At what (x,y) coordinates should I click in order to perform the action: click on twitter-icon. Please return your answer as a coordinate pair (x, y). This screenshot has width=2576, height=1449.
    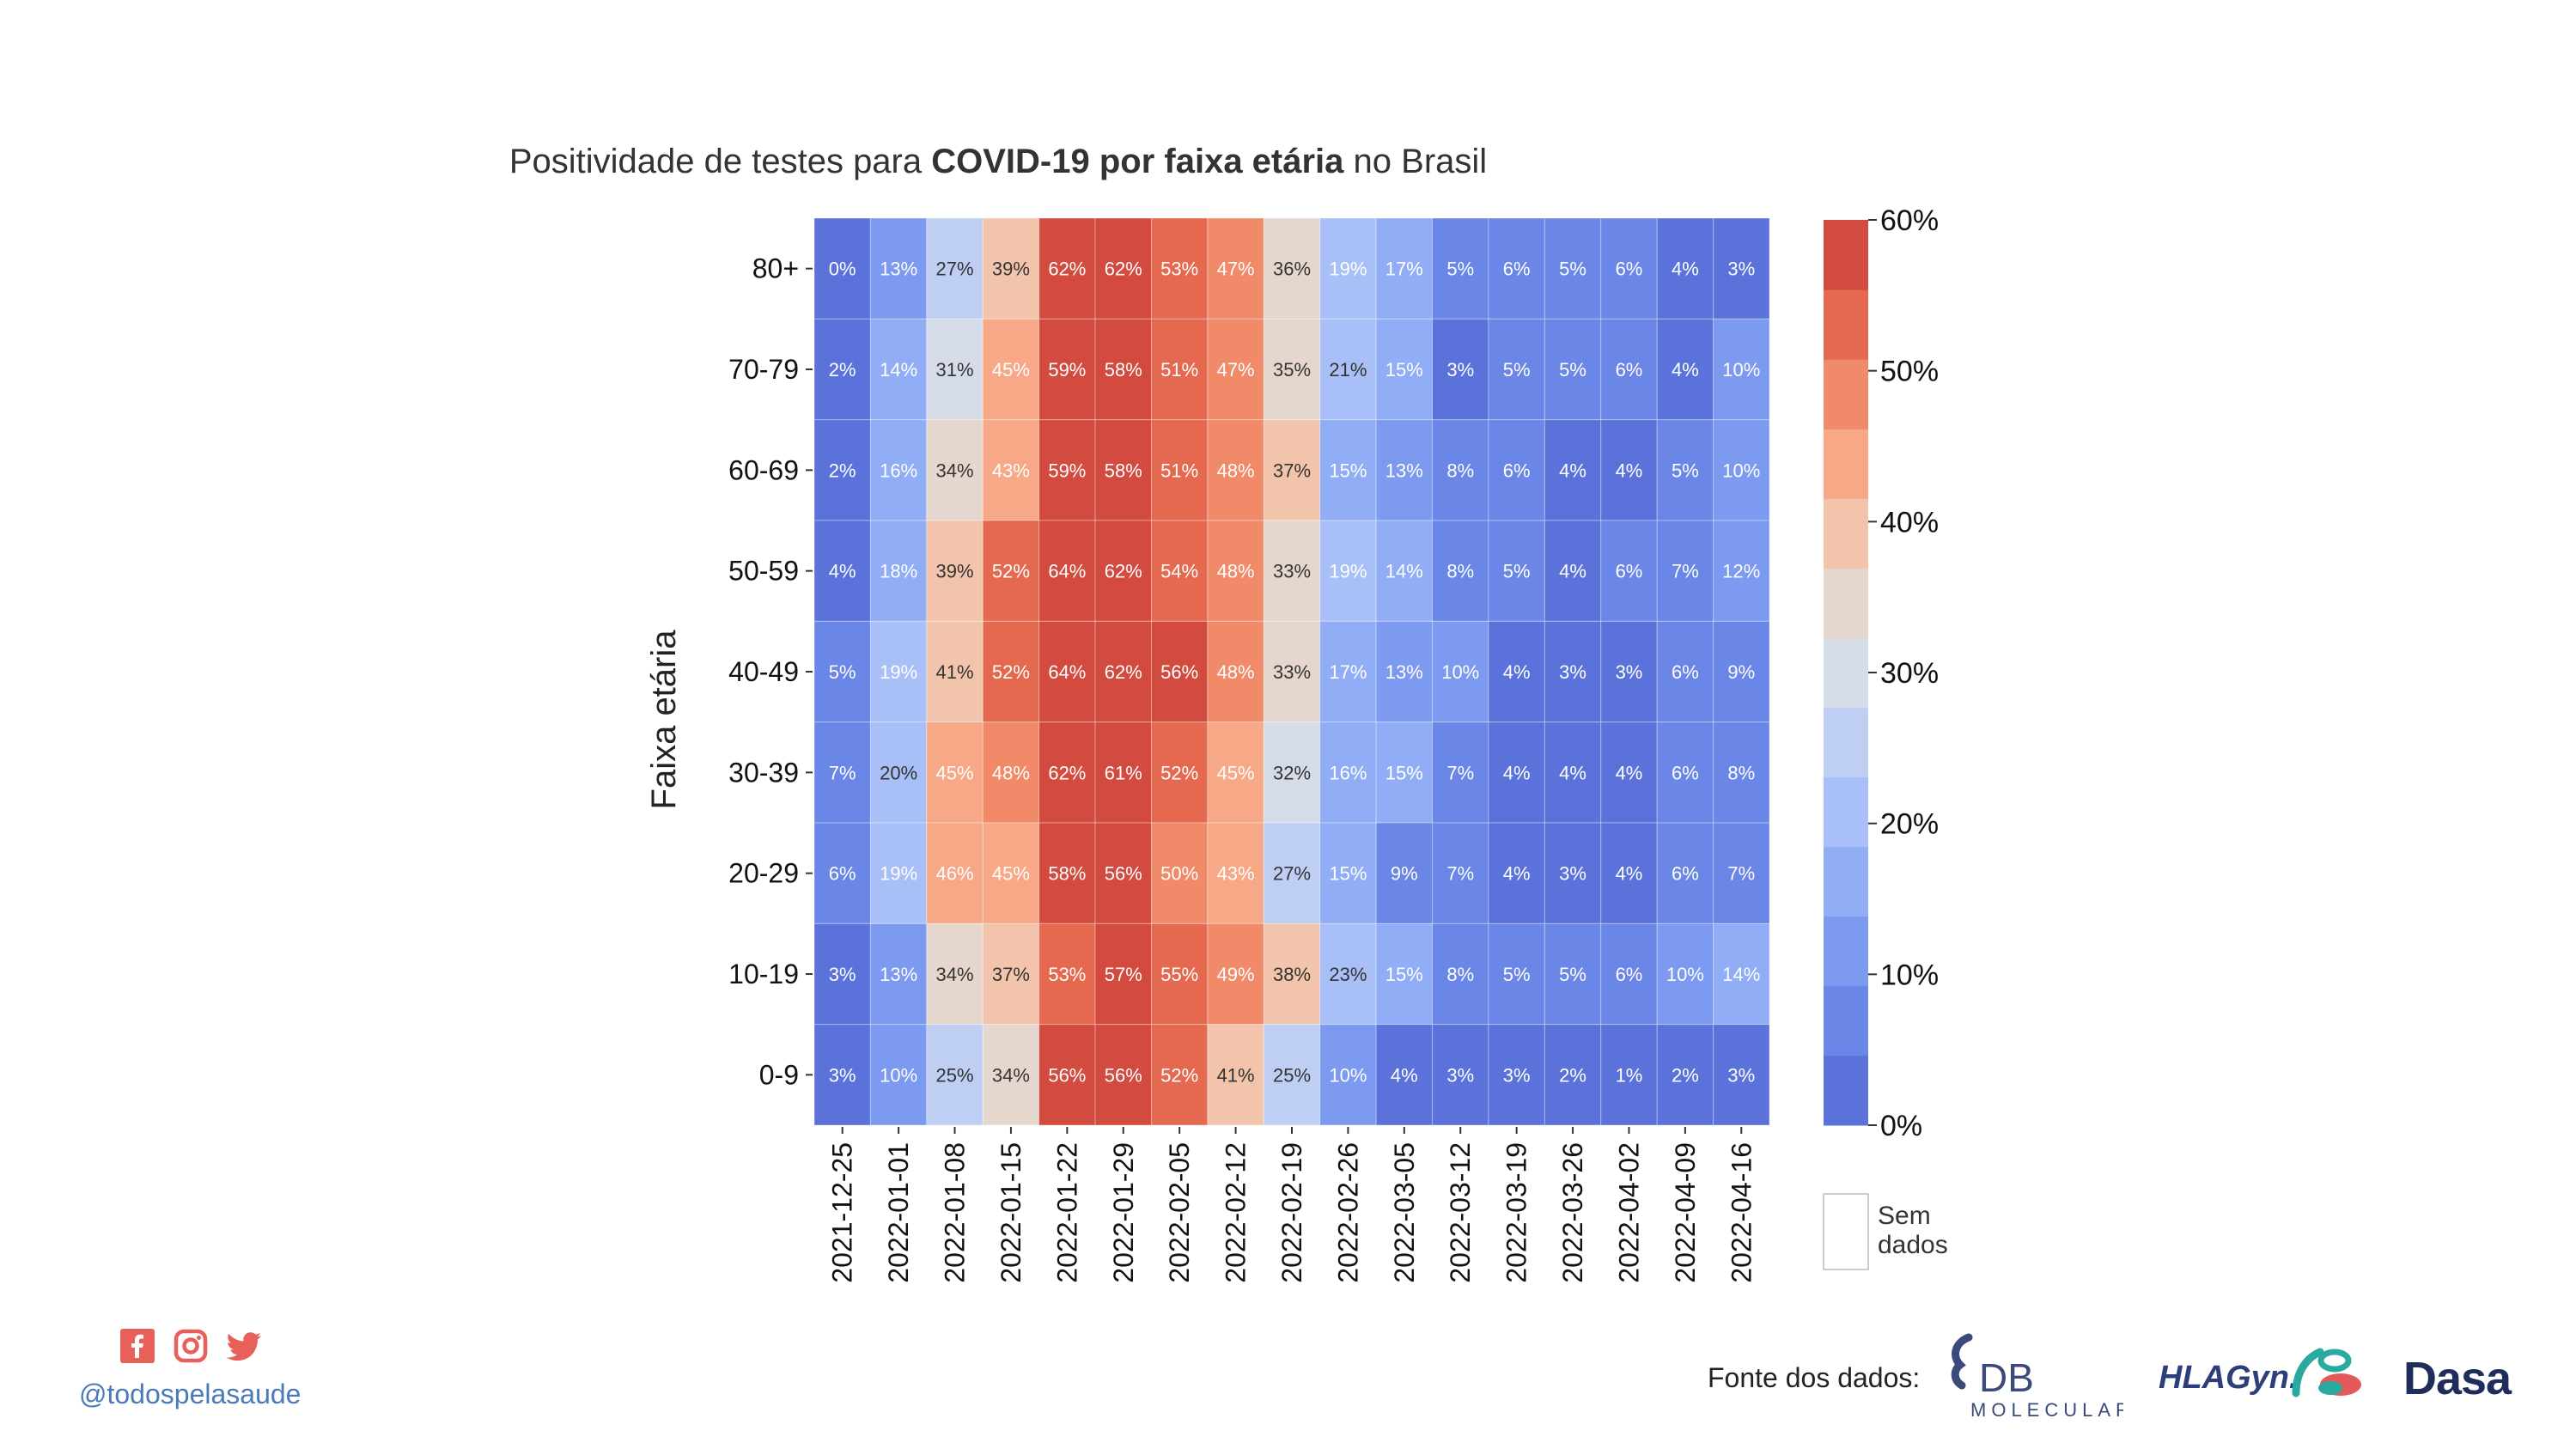
    Looking at the image, I should click on (244, 1346).